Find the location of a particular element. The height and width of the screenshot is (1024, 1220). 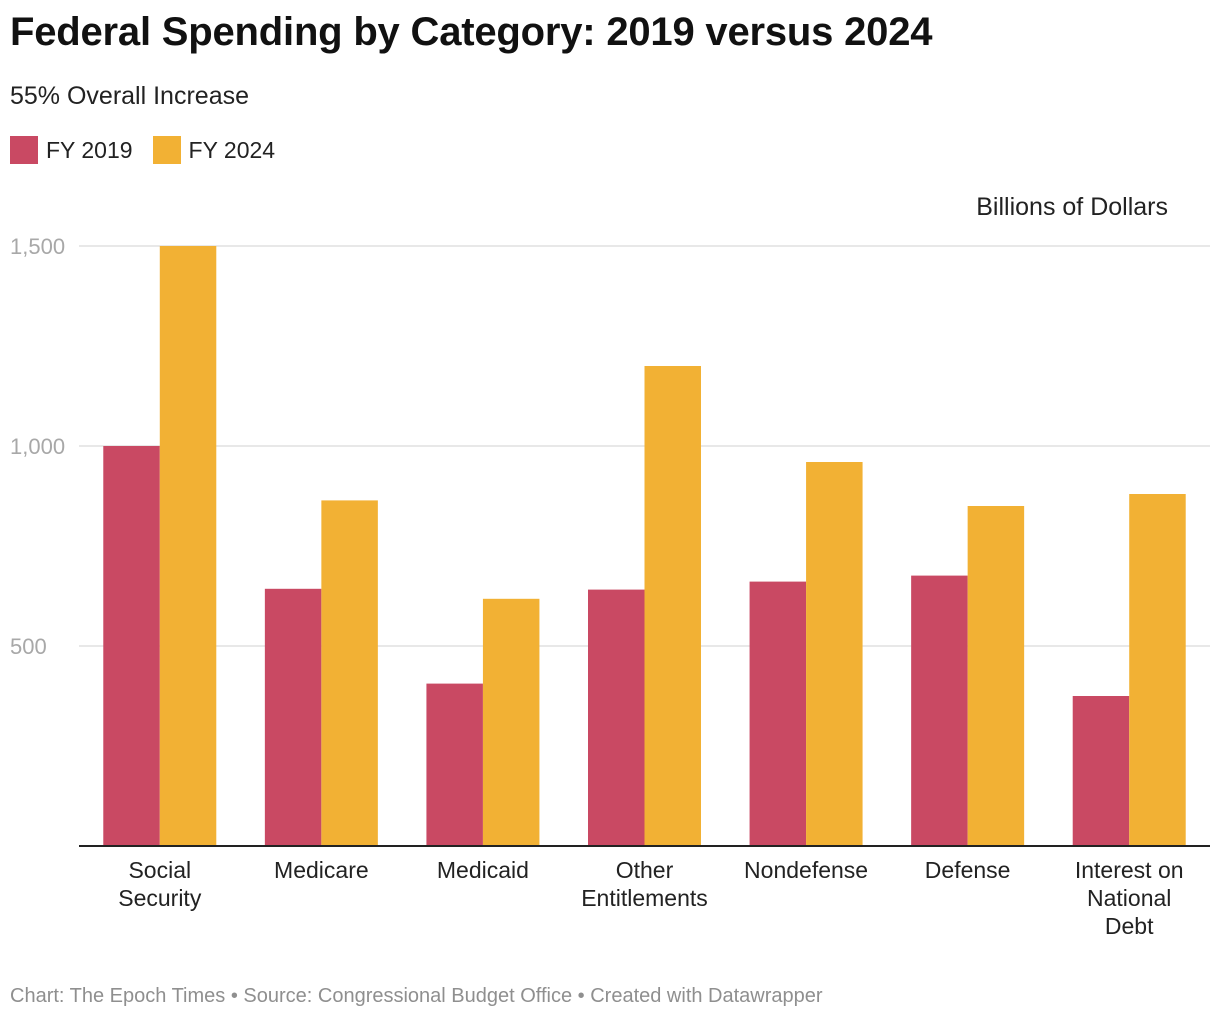

x-category-label-line: Social is located at coordinates (159, 870).